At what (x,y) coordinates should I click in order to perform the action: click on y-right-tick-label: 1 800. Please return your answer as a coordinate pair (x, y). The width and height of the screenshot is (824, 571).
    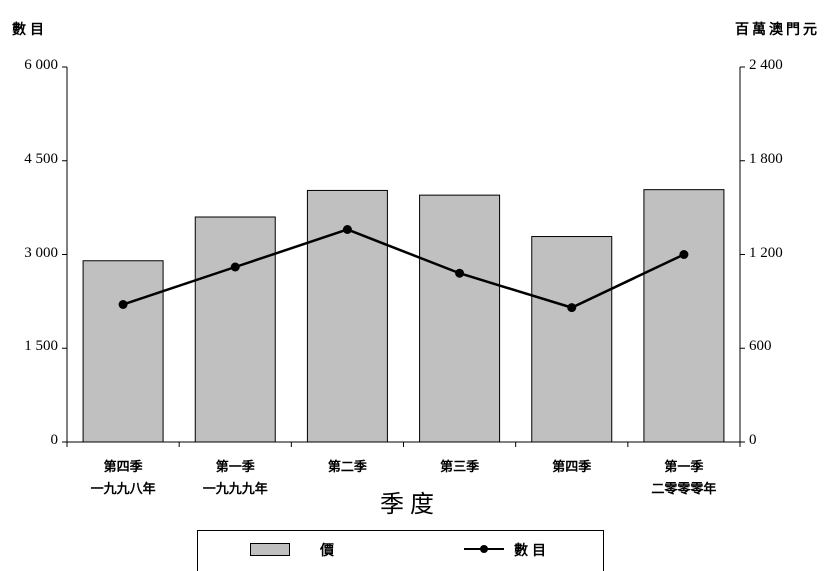
    Looking at the image, I should click on (766, 158).